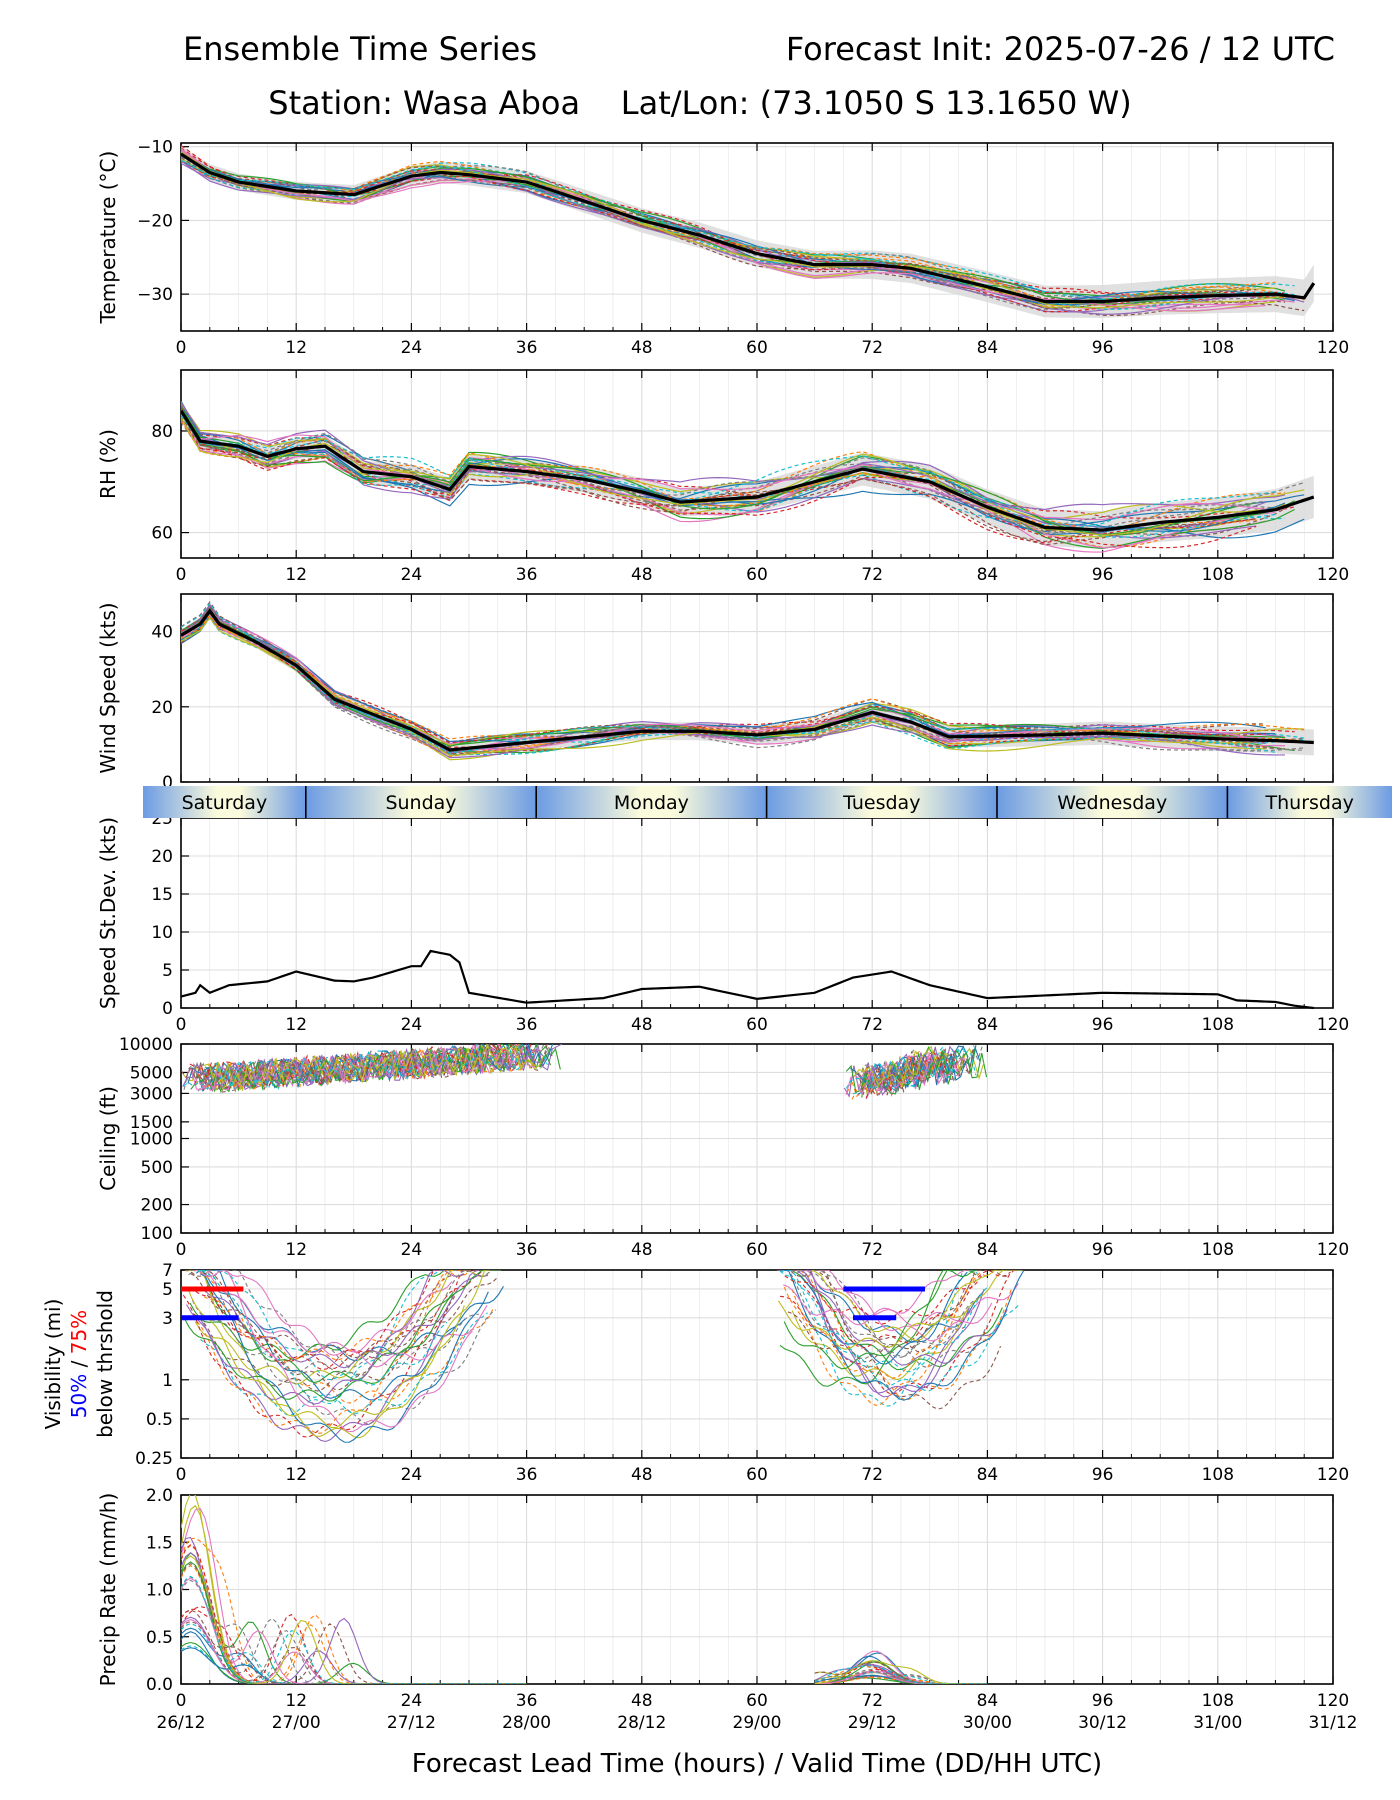  I want to click on valid-time-label: 29/00, so click(757, 1723).